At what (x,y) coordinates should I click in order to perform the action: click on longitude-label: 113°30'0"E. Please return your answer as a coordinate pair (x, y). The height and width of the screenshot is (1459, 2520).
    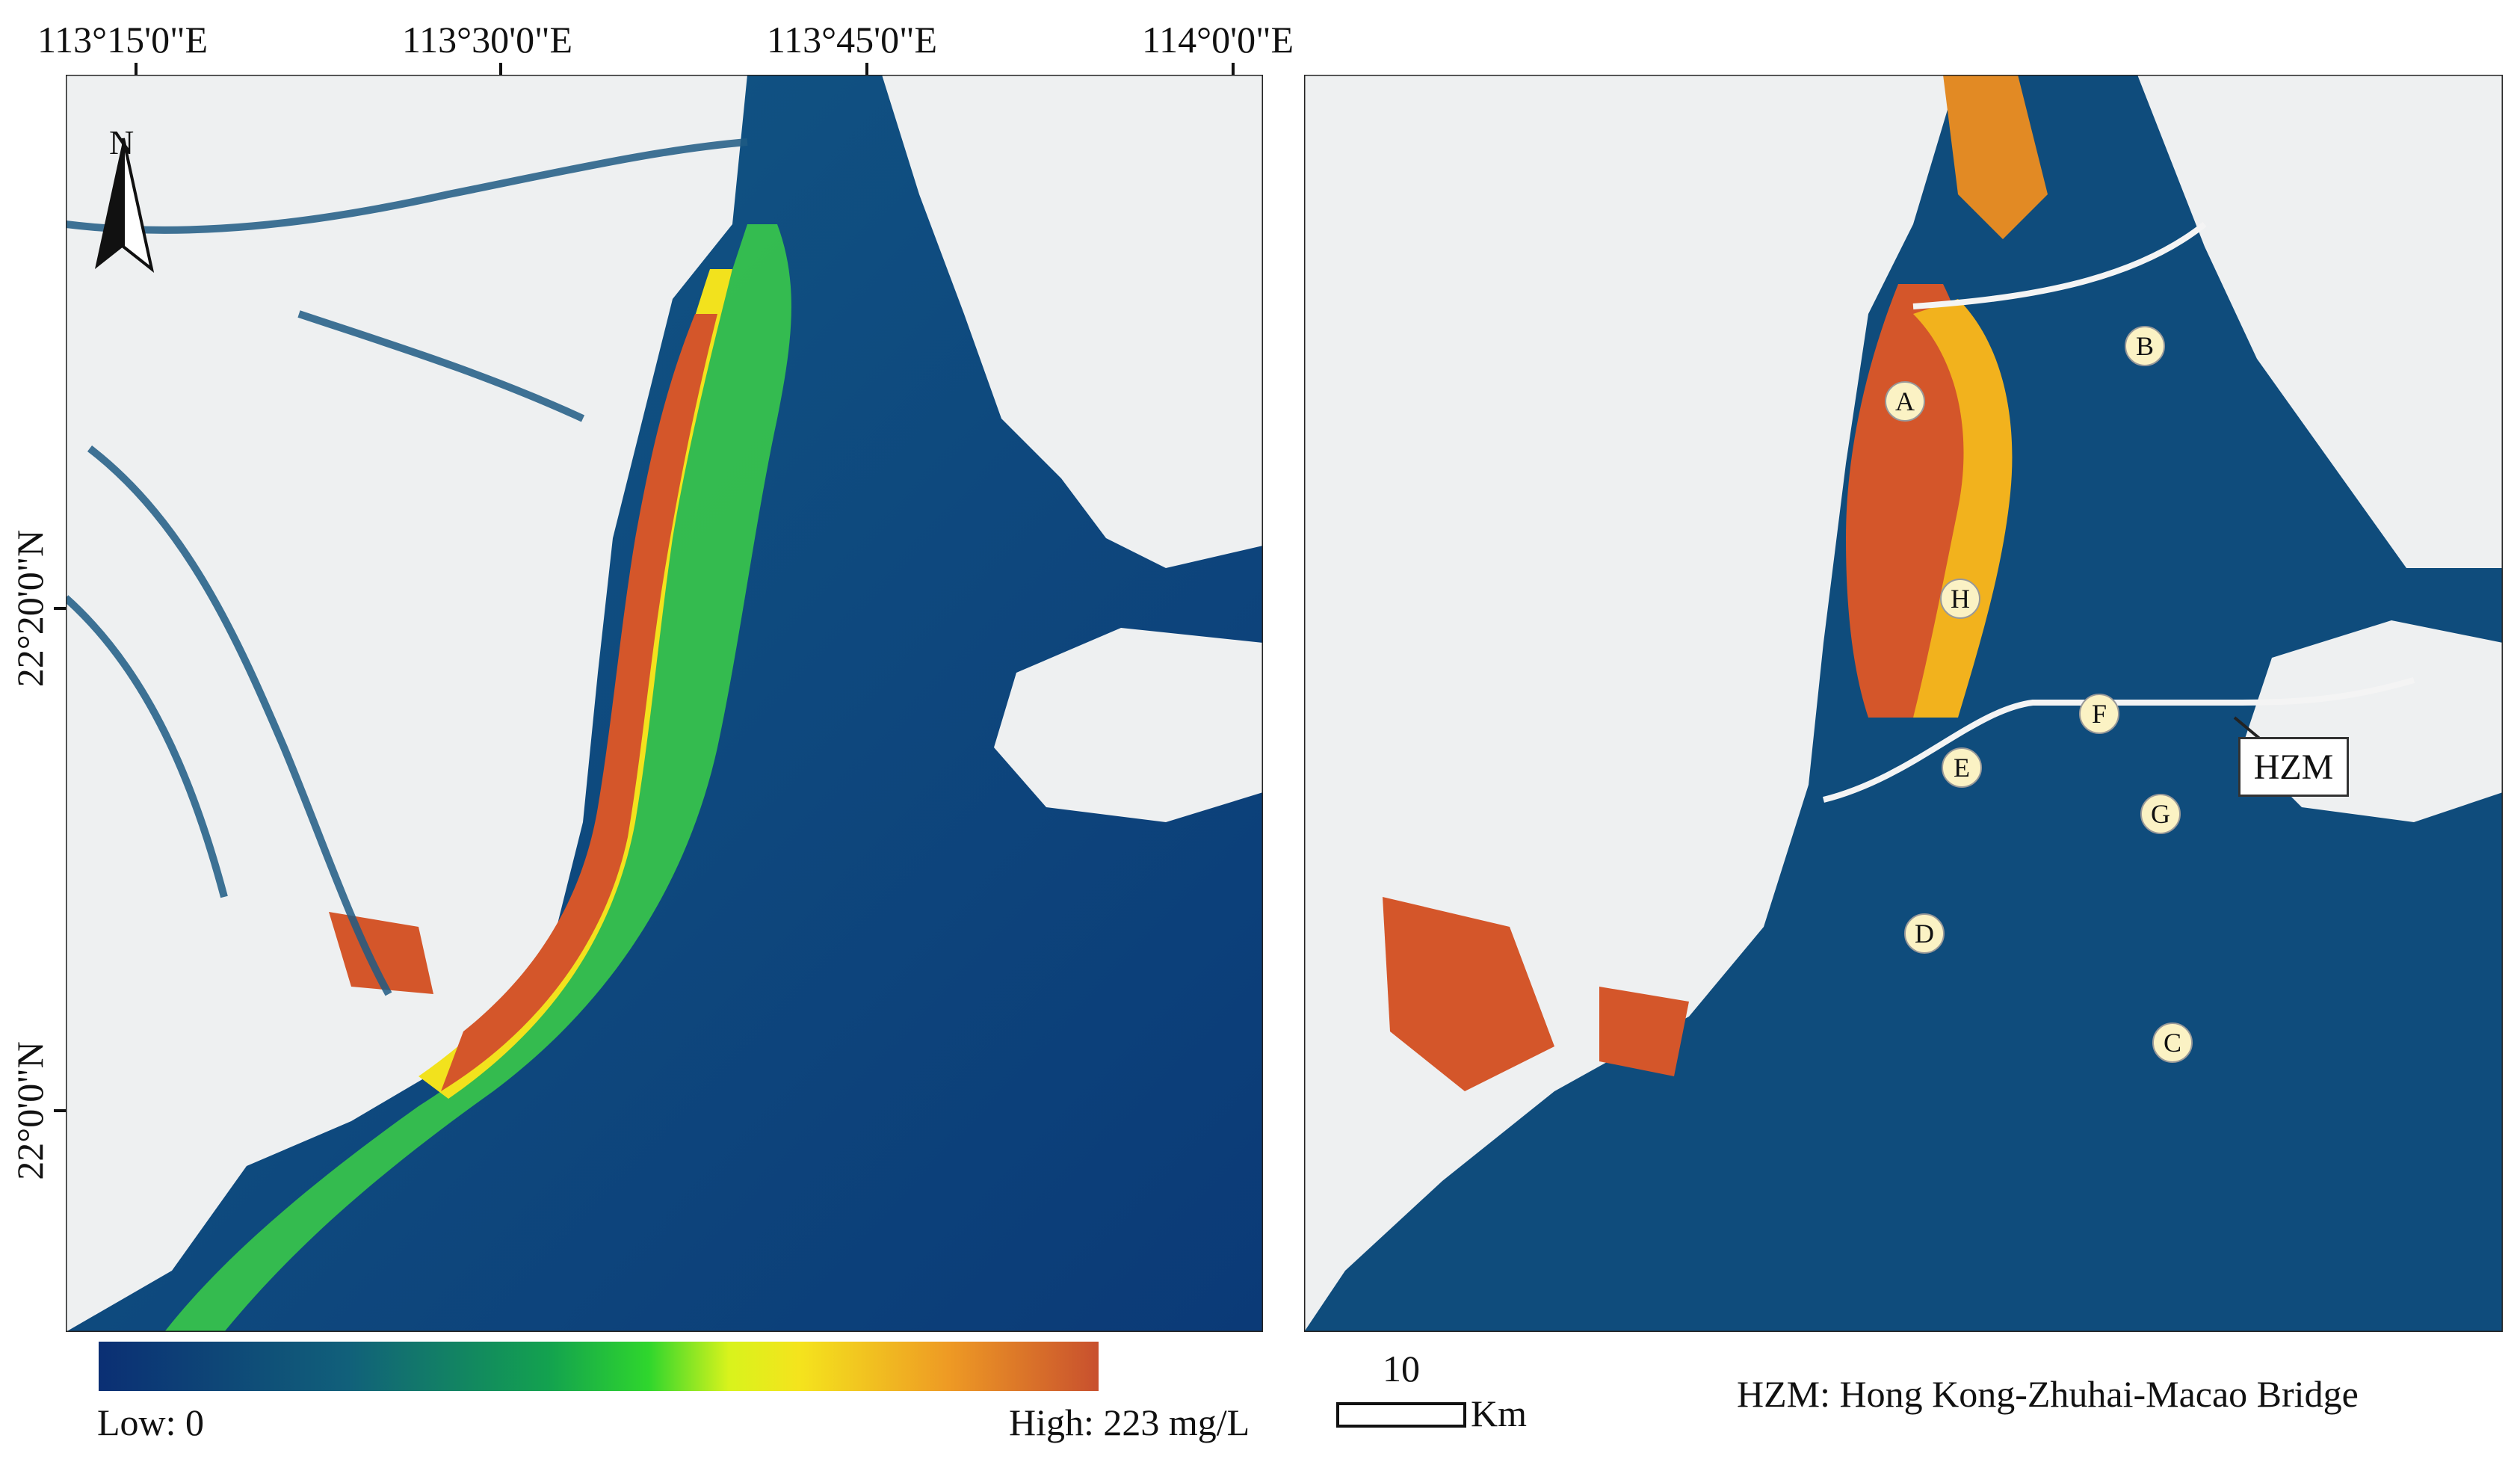
    Looking at the image, I should click on (487, 40).